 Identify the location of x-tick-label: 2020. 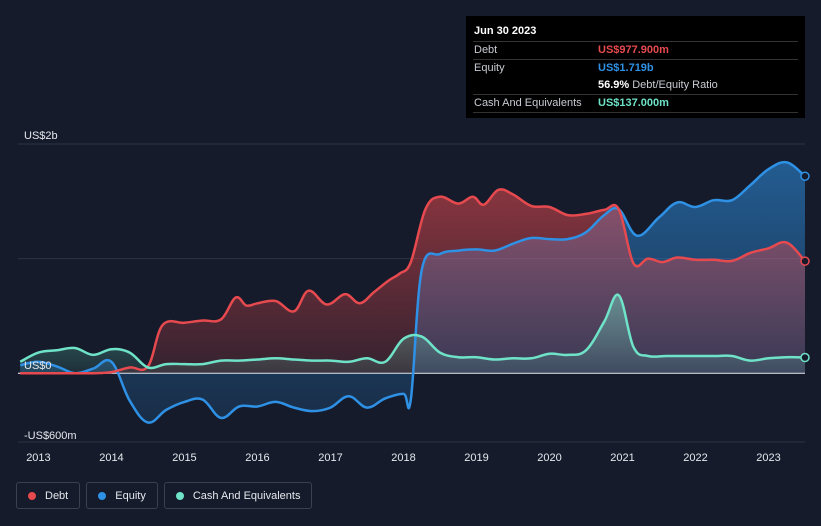
(549, 458).